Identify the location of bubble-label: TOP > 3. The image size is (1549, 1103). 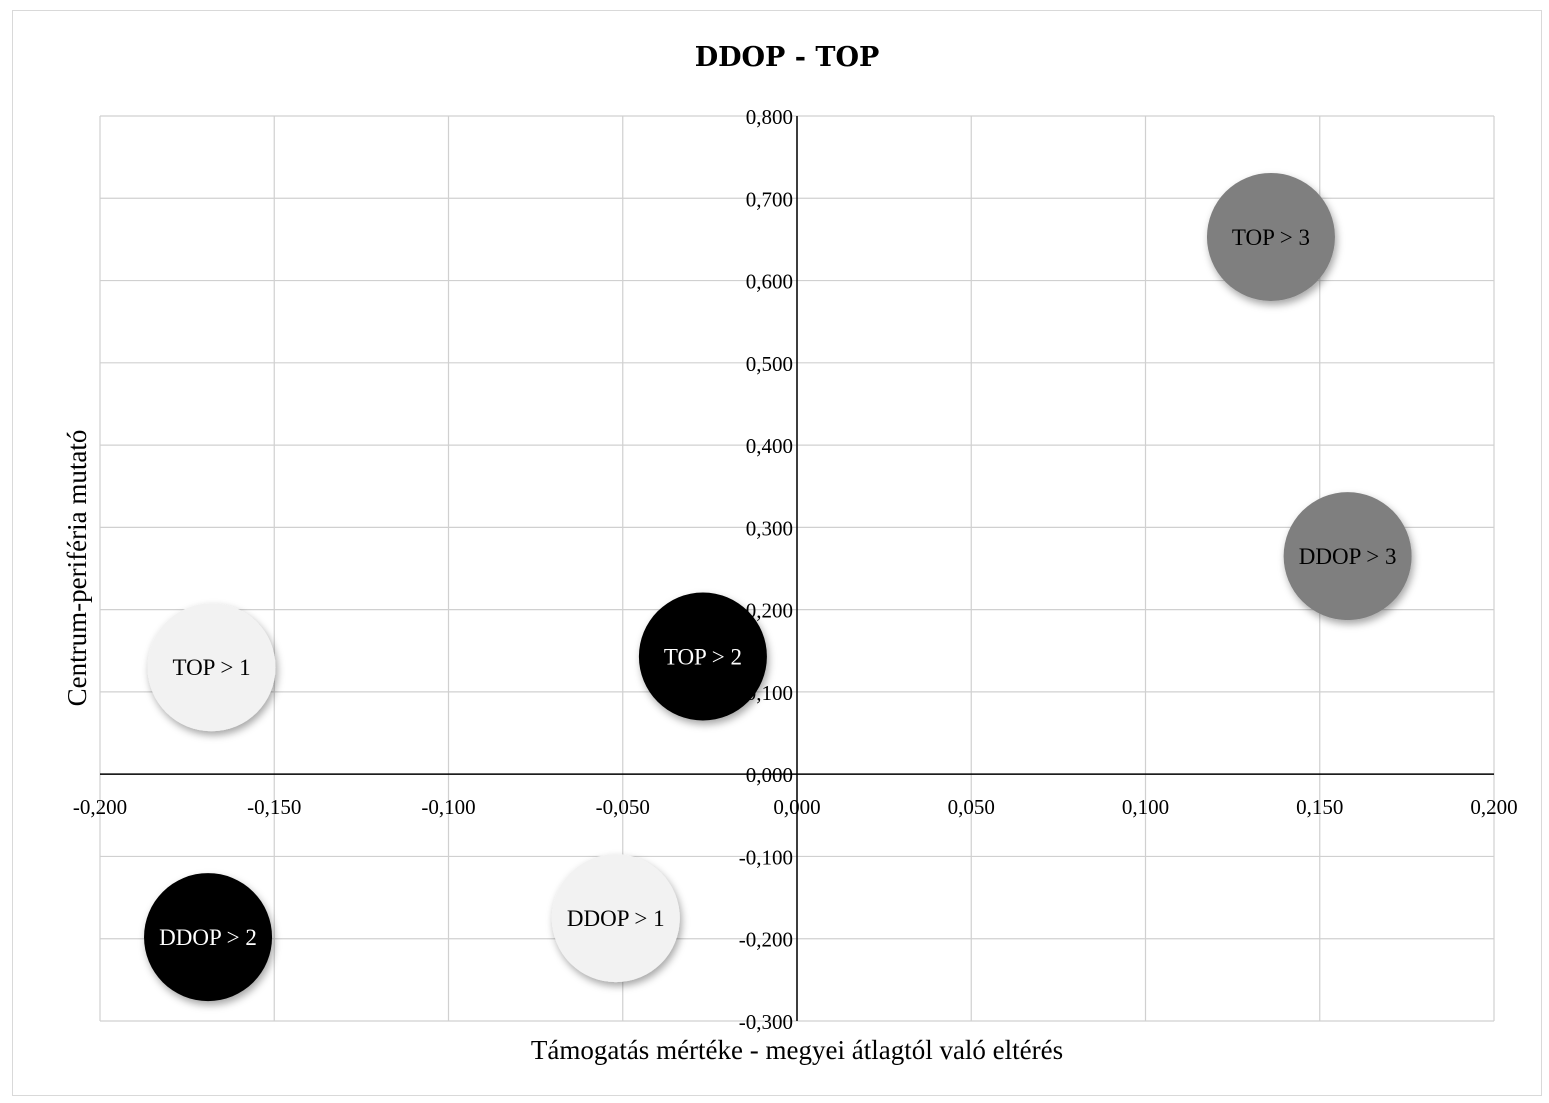
(1271, 237).